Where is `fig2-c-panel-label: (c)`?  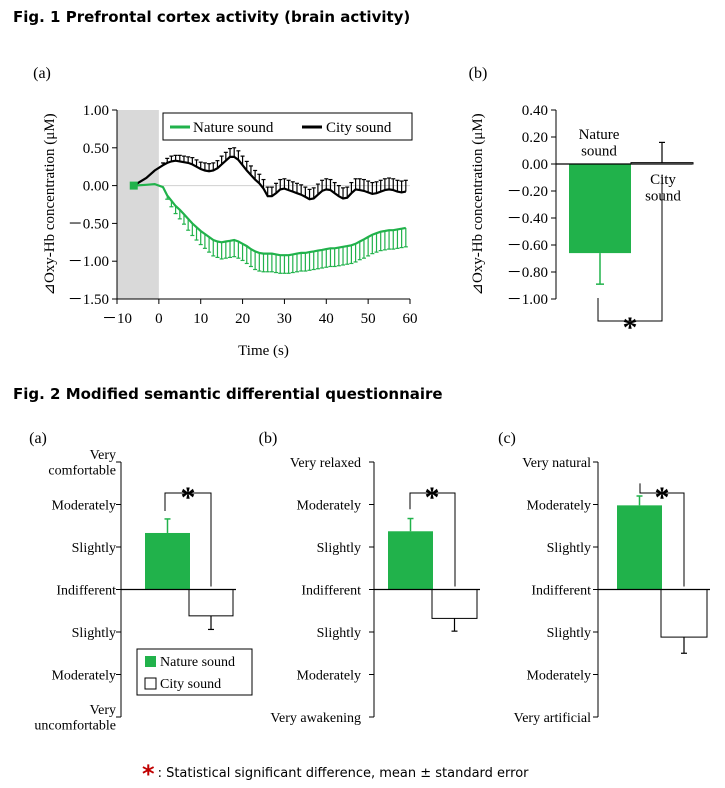
fig2-c-panel-label: (c) is located at coordinates (507, 438).